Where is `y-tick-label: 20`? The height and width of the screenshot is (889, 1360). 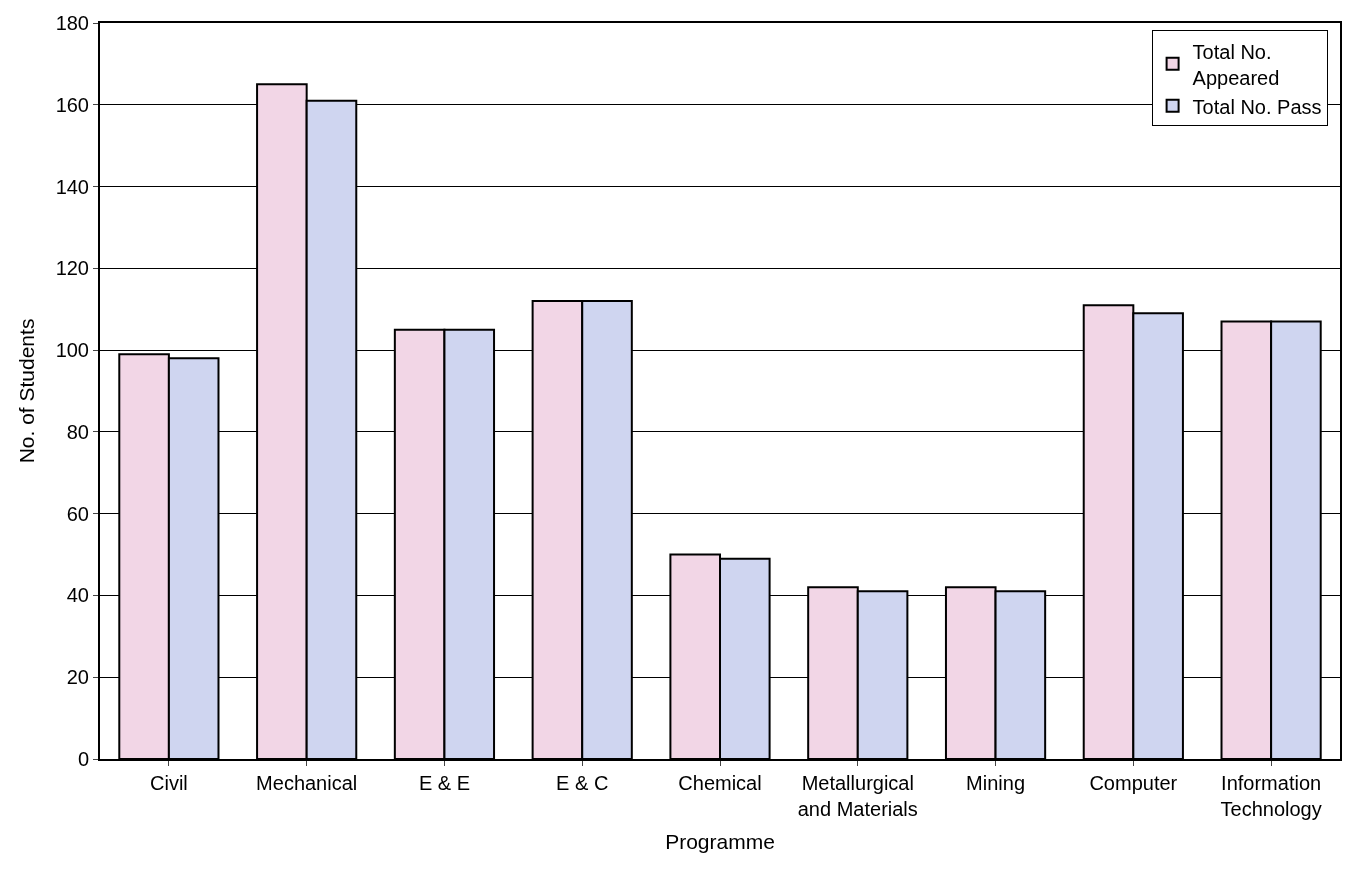 y-tick-label: 20 is located at coordinates (77, 677).